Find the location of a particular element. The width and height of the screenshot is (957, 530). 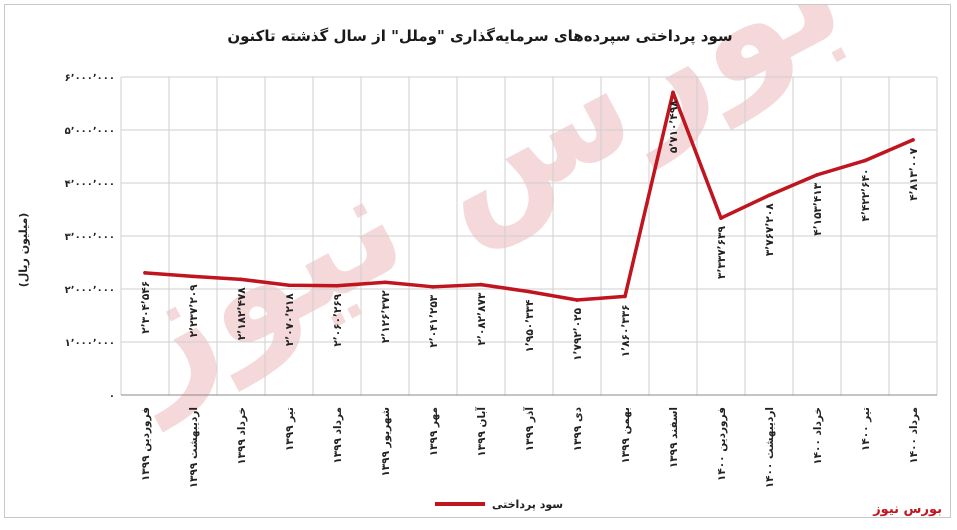

x-tick-label: بهمن ۱۳۹۹ is located at coordinates (626, 435).